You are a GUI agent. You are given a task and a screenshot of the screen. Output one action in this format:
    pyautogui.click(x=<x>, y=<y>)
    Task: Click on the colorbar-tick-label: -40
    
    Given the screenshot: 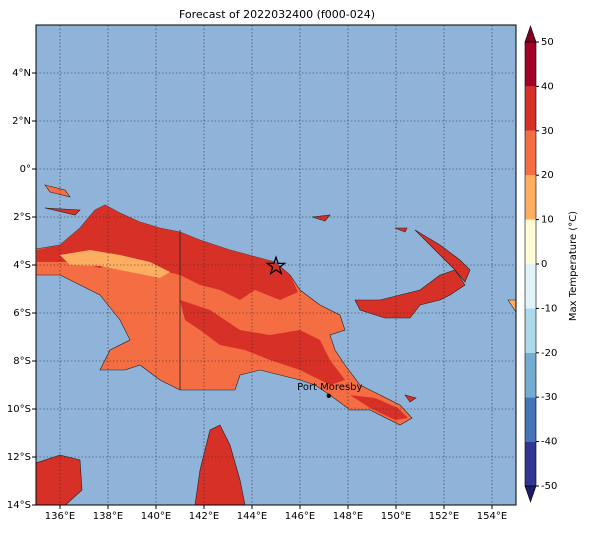 What is the action you would take?
    pyautogui.click(x=549, y=442)
    